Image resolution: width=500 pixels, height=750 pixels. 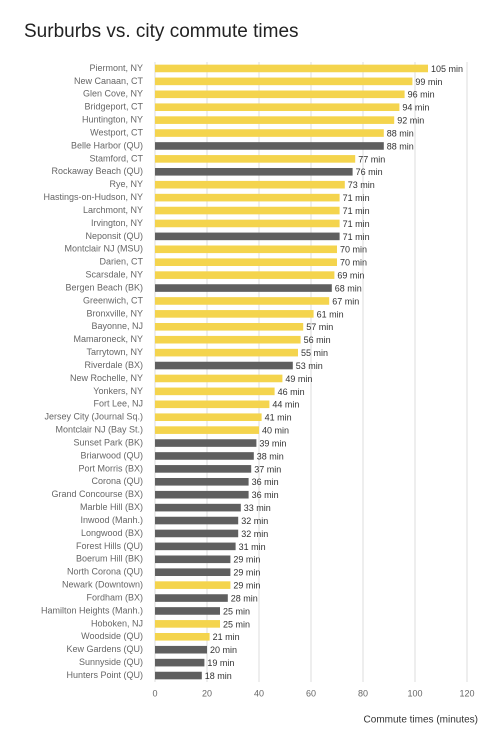 What do you see at coordinates (114, 313) in the screenshot?
I see `y-tick-label: Bronxville, NY` at bounding box center [114, 313].